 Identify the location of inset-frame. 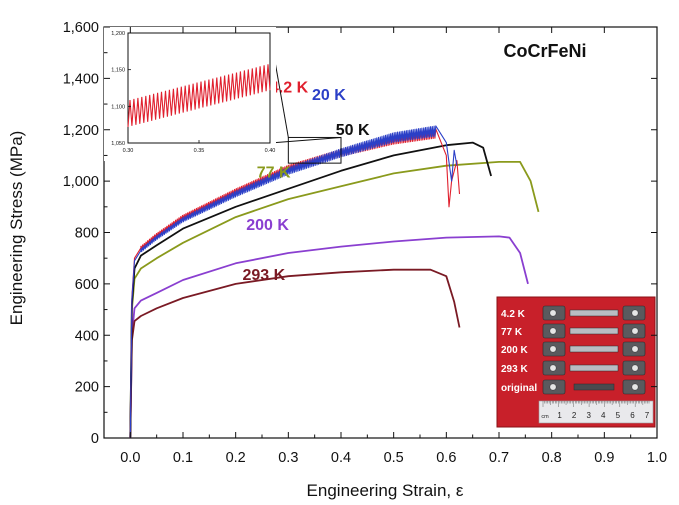
(199, 88).